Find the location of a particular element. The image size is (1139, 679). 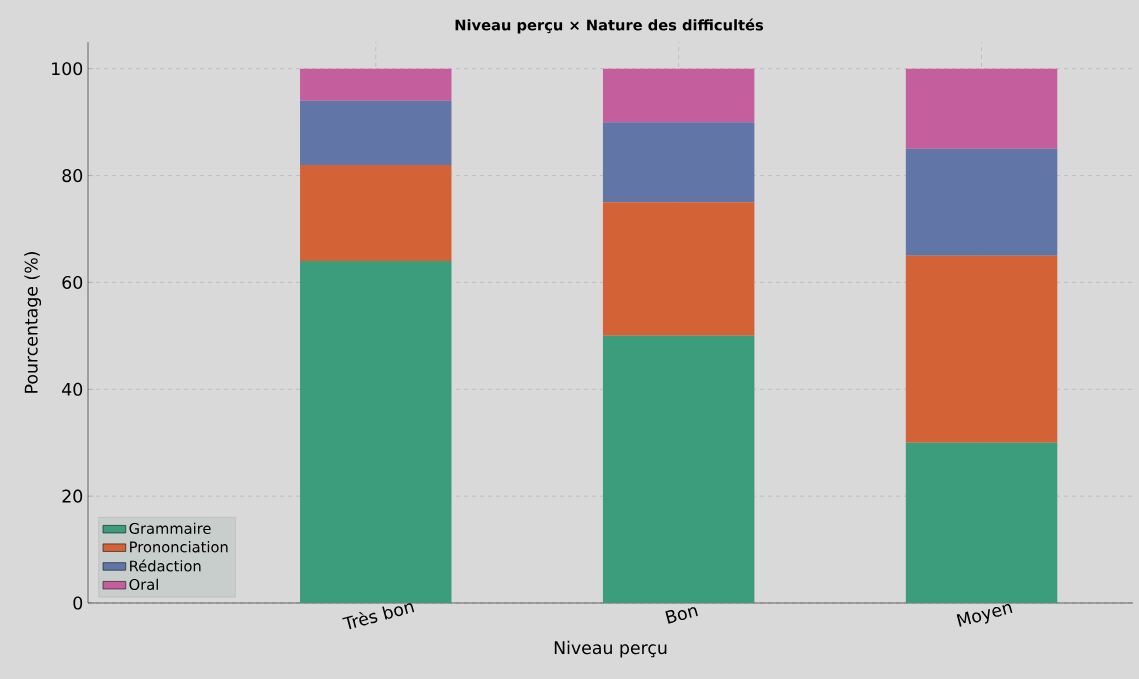

x-axis-title: Niveau perçu is located at coordinates (610, 649).